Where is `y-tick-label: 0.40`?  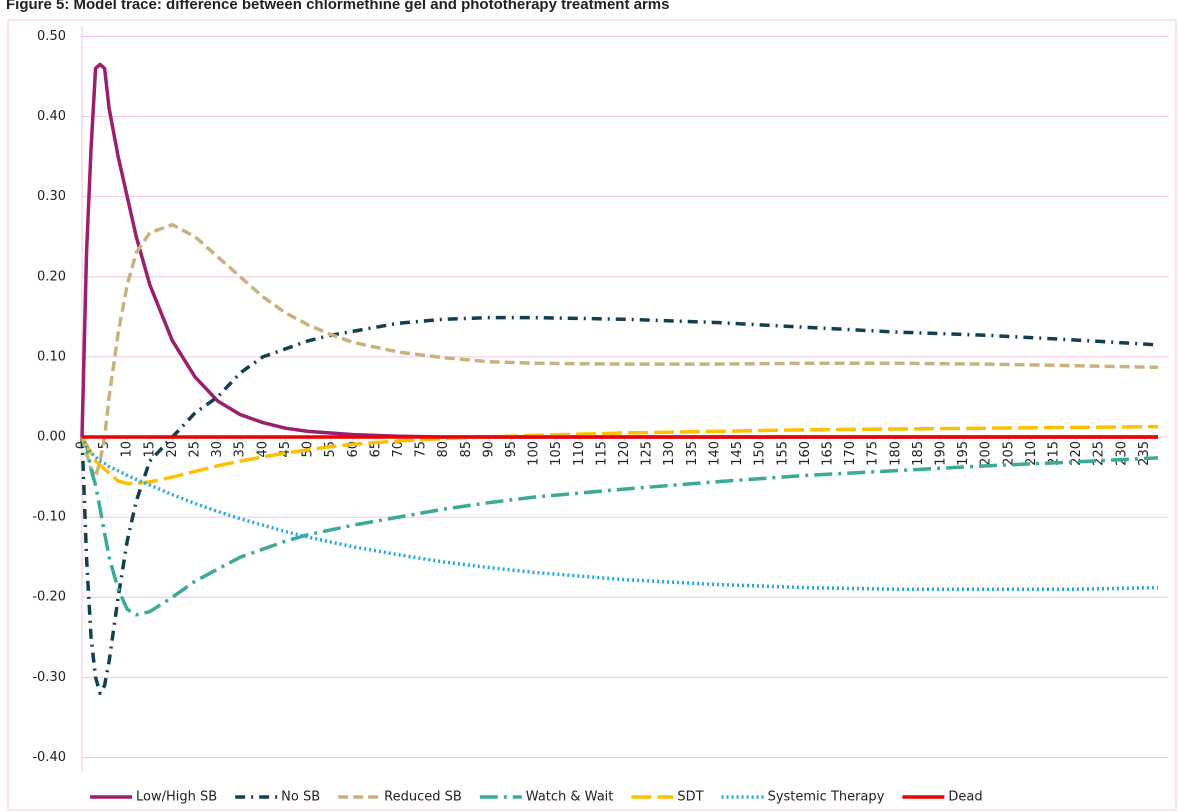 y-tick-label: 0.40 is located at coordinates (51, 116).